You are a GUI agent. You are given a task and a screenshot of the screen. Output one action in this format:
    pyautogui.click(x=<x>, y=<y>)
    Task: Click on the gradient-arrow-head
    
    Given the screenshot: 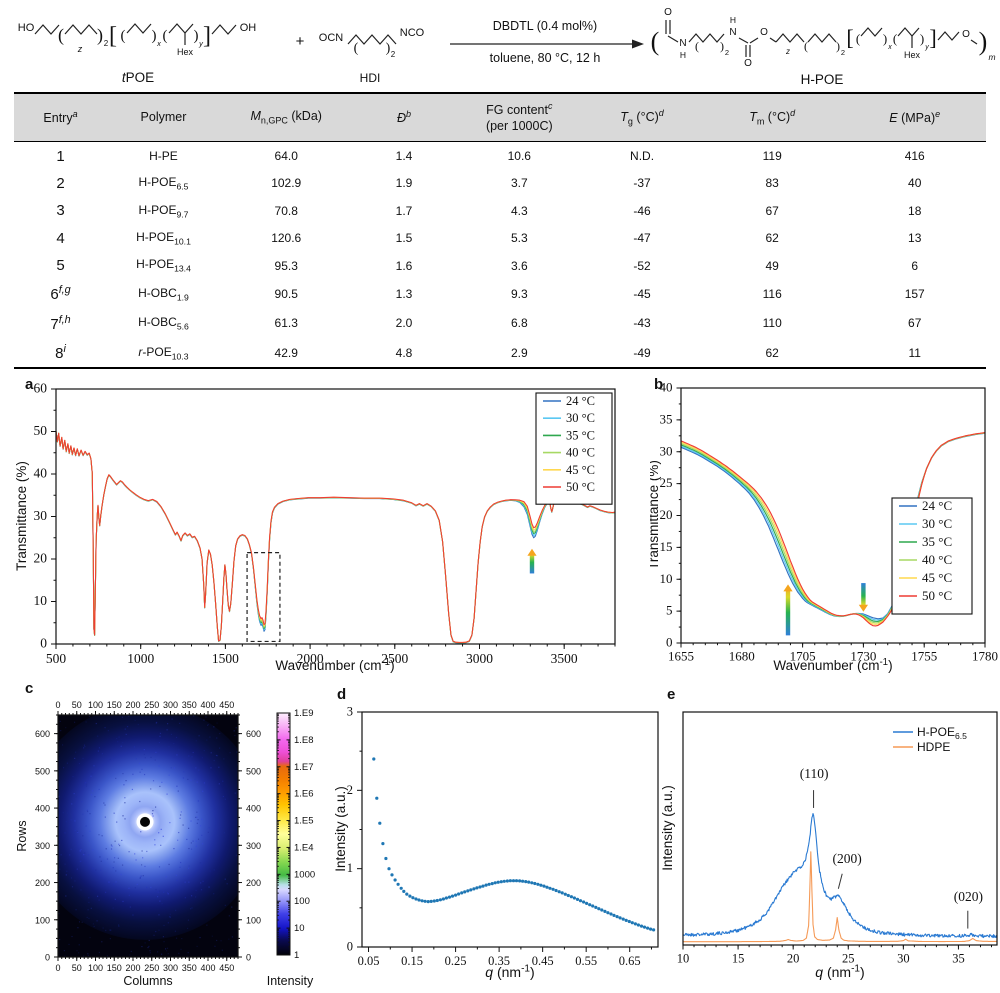 What is the action you would take?
    pyautogui.click(x=532, y=552)
    